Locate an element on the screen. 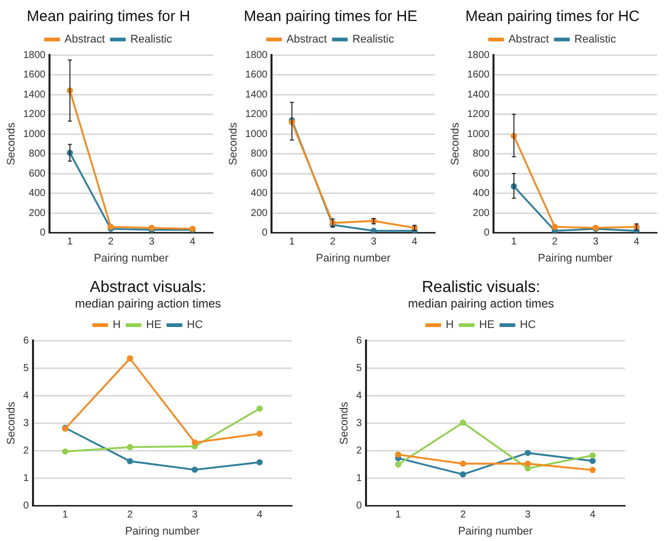 This screenshot has height=541, width=665. chart-title: Mean pairing times for HC is located at coordinates (552, 17).